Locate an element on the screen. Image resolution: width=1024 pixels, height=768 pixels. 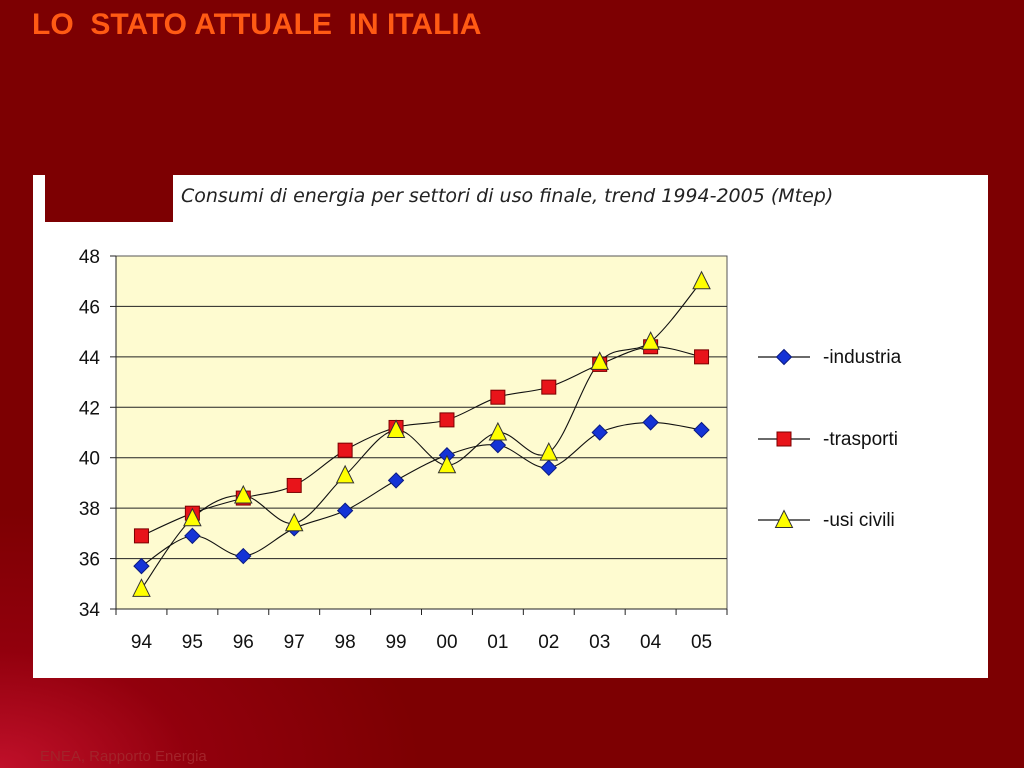
slide-title: LO STATO ATTUALE IN ITALIA is located at coordinates (257, 24).